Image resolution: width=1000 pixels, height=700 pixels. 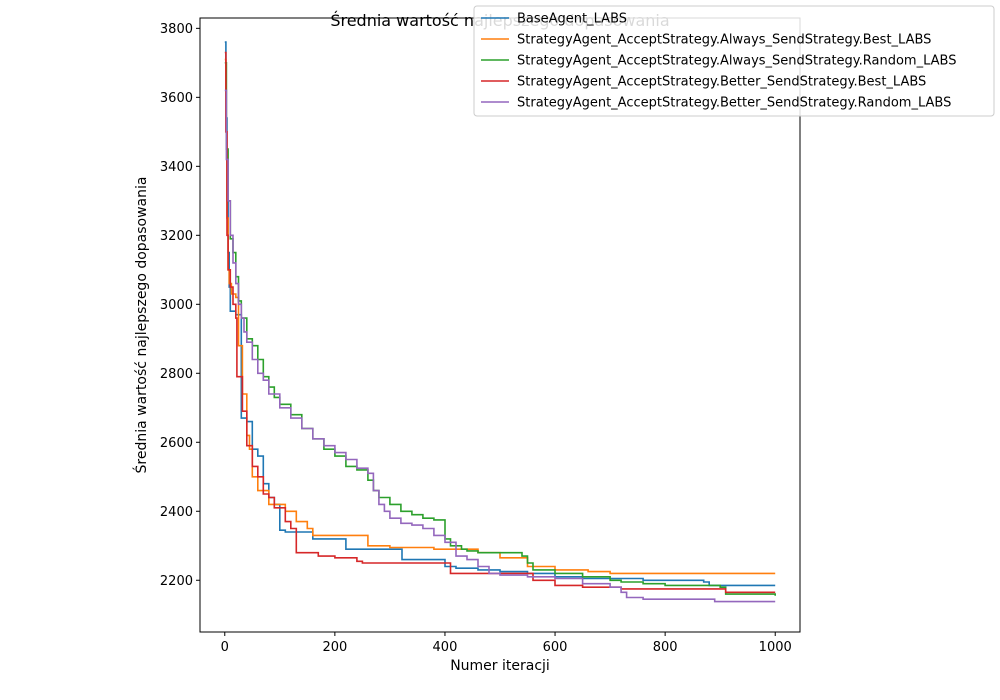 I want to click on legend-box, so click(x=734, y=61).